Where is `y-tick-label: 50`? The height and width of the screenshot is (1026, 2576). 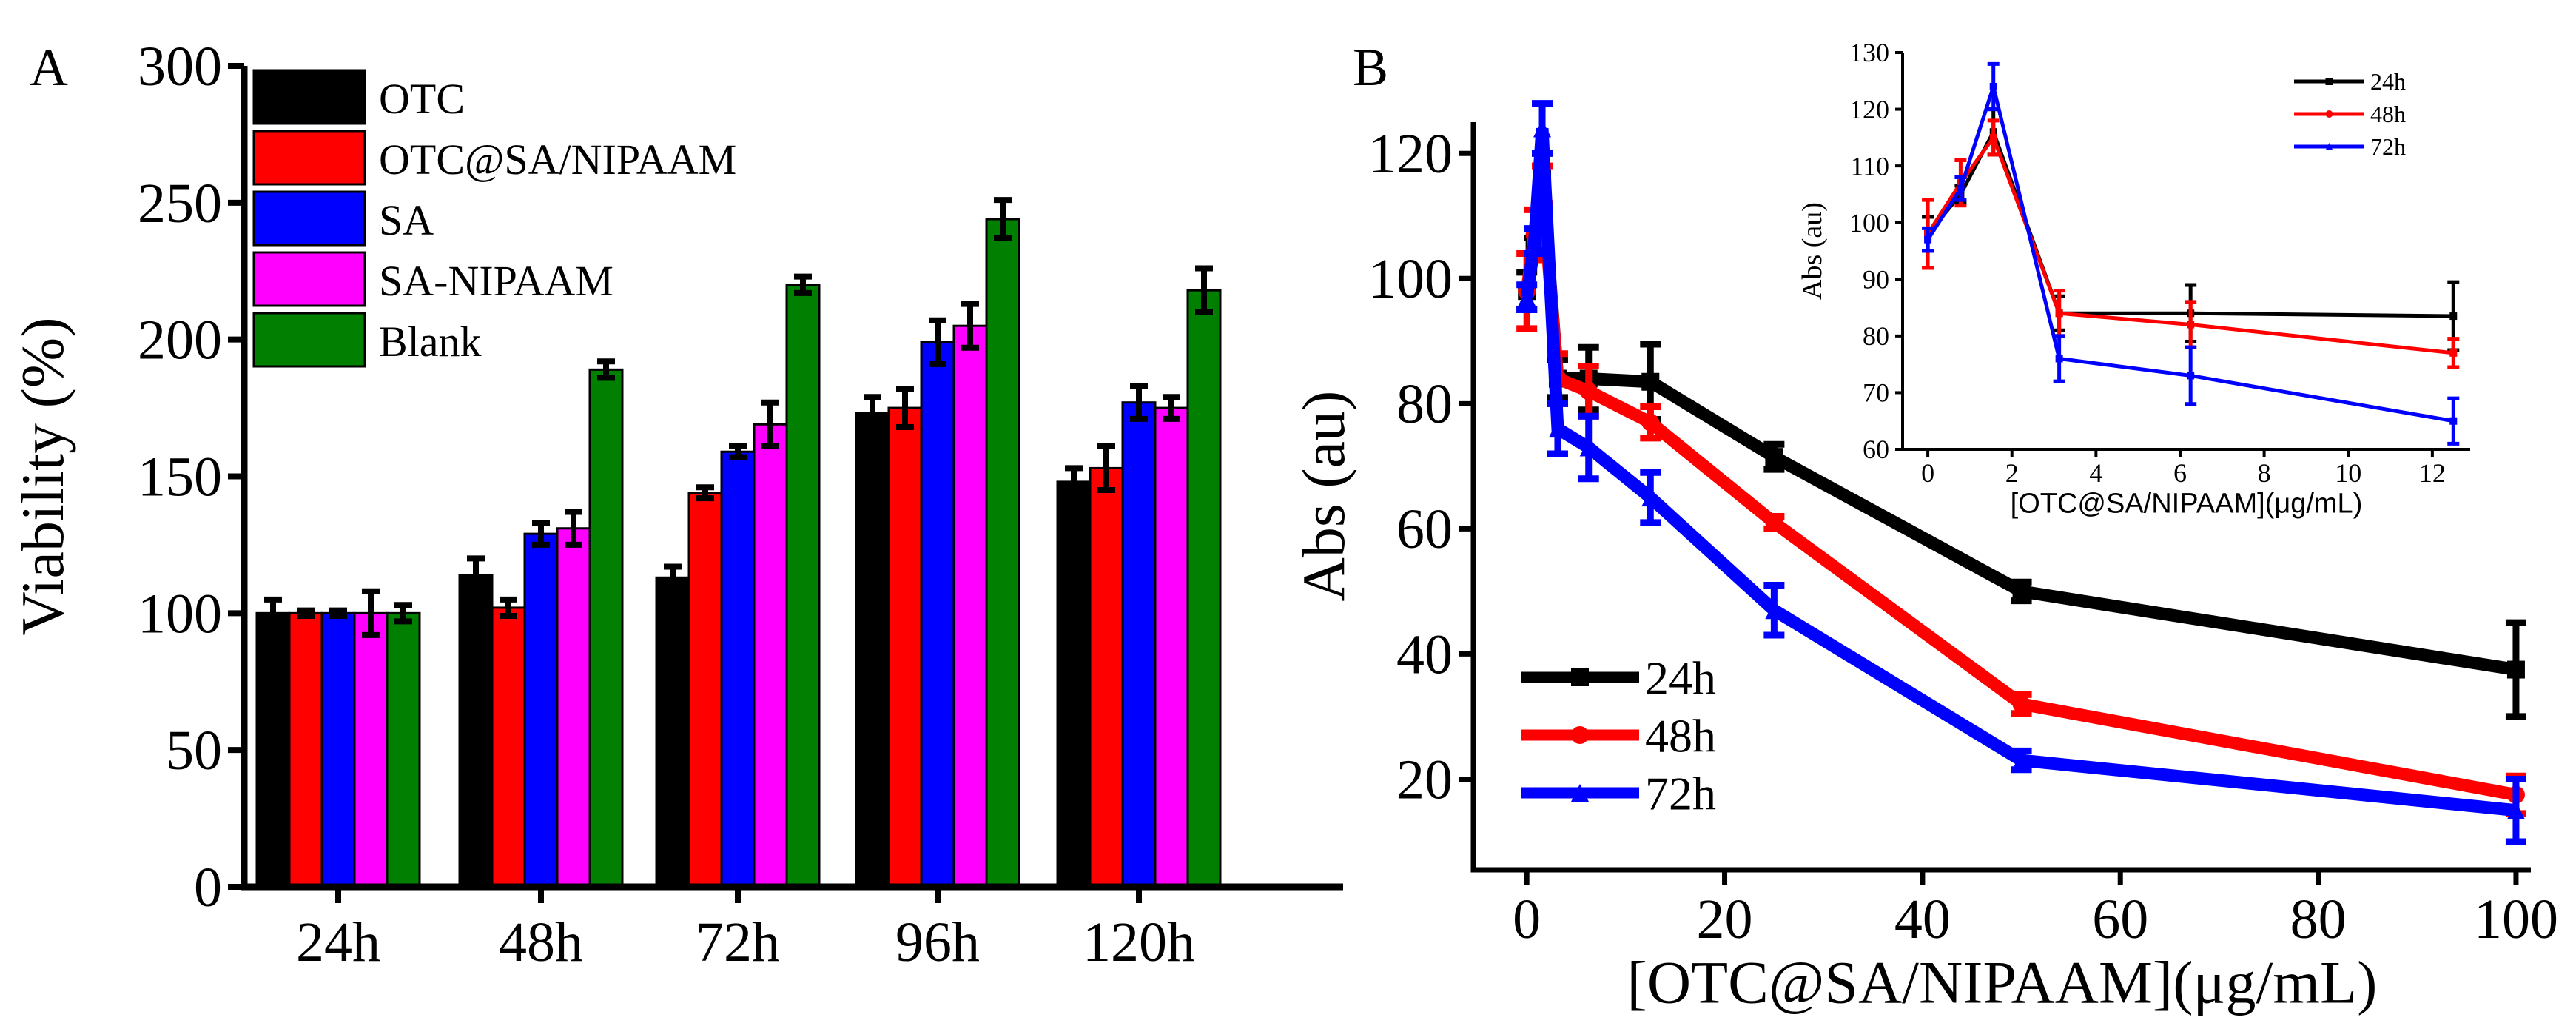
y-tick-label: 50 is located at coordinates (194, 751).